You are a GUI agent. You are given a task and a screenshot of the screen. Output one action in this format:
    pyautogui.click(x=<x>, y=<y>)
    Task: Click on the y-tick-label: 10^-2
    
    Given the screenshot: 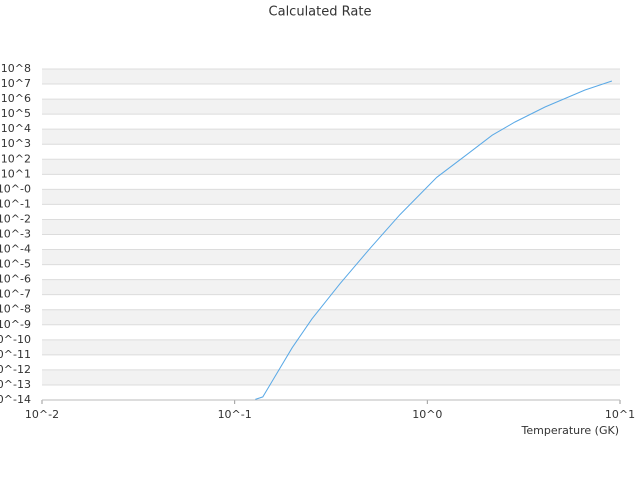 What is the action you would take?
    pyautogui.click(x=15, y=218)
    